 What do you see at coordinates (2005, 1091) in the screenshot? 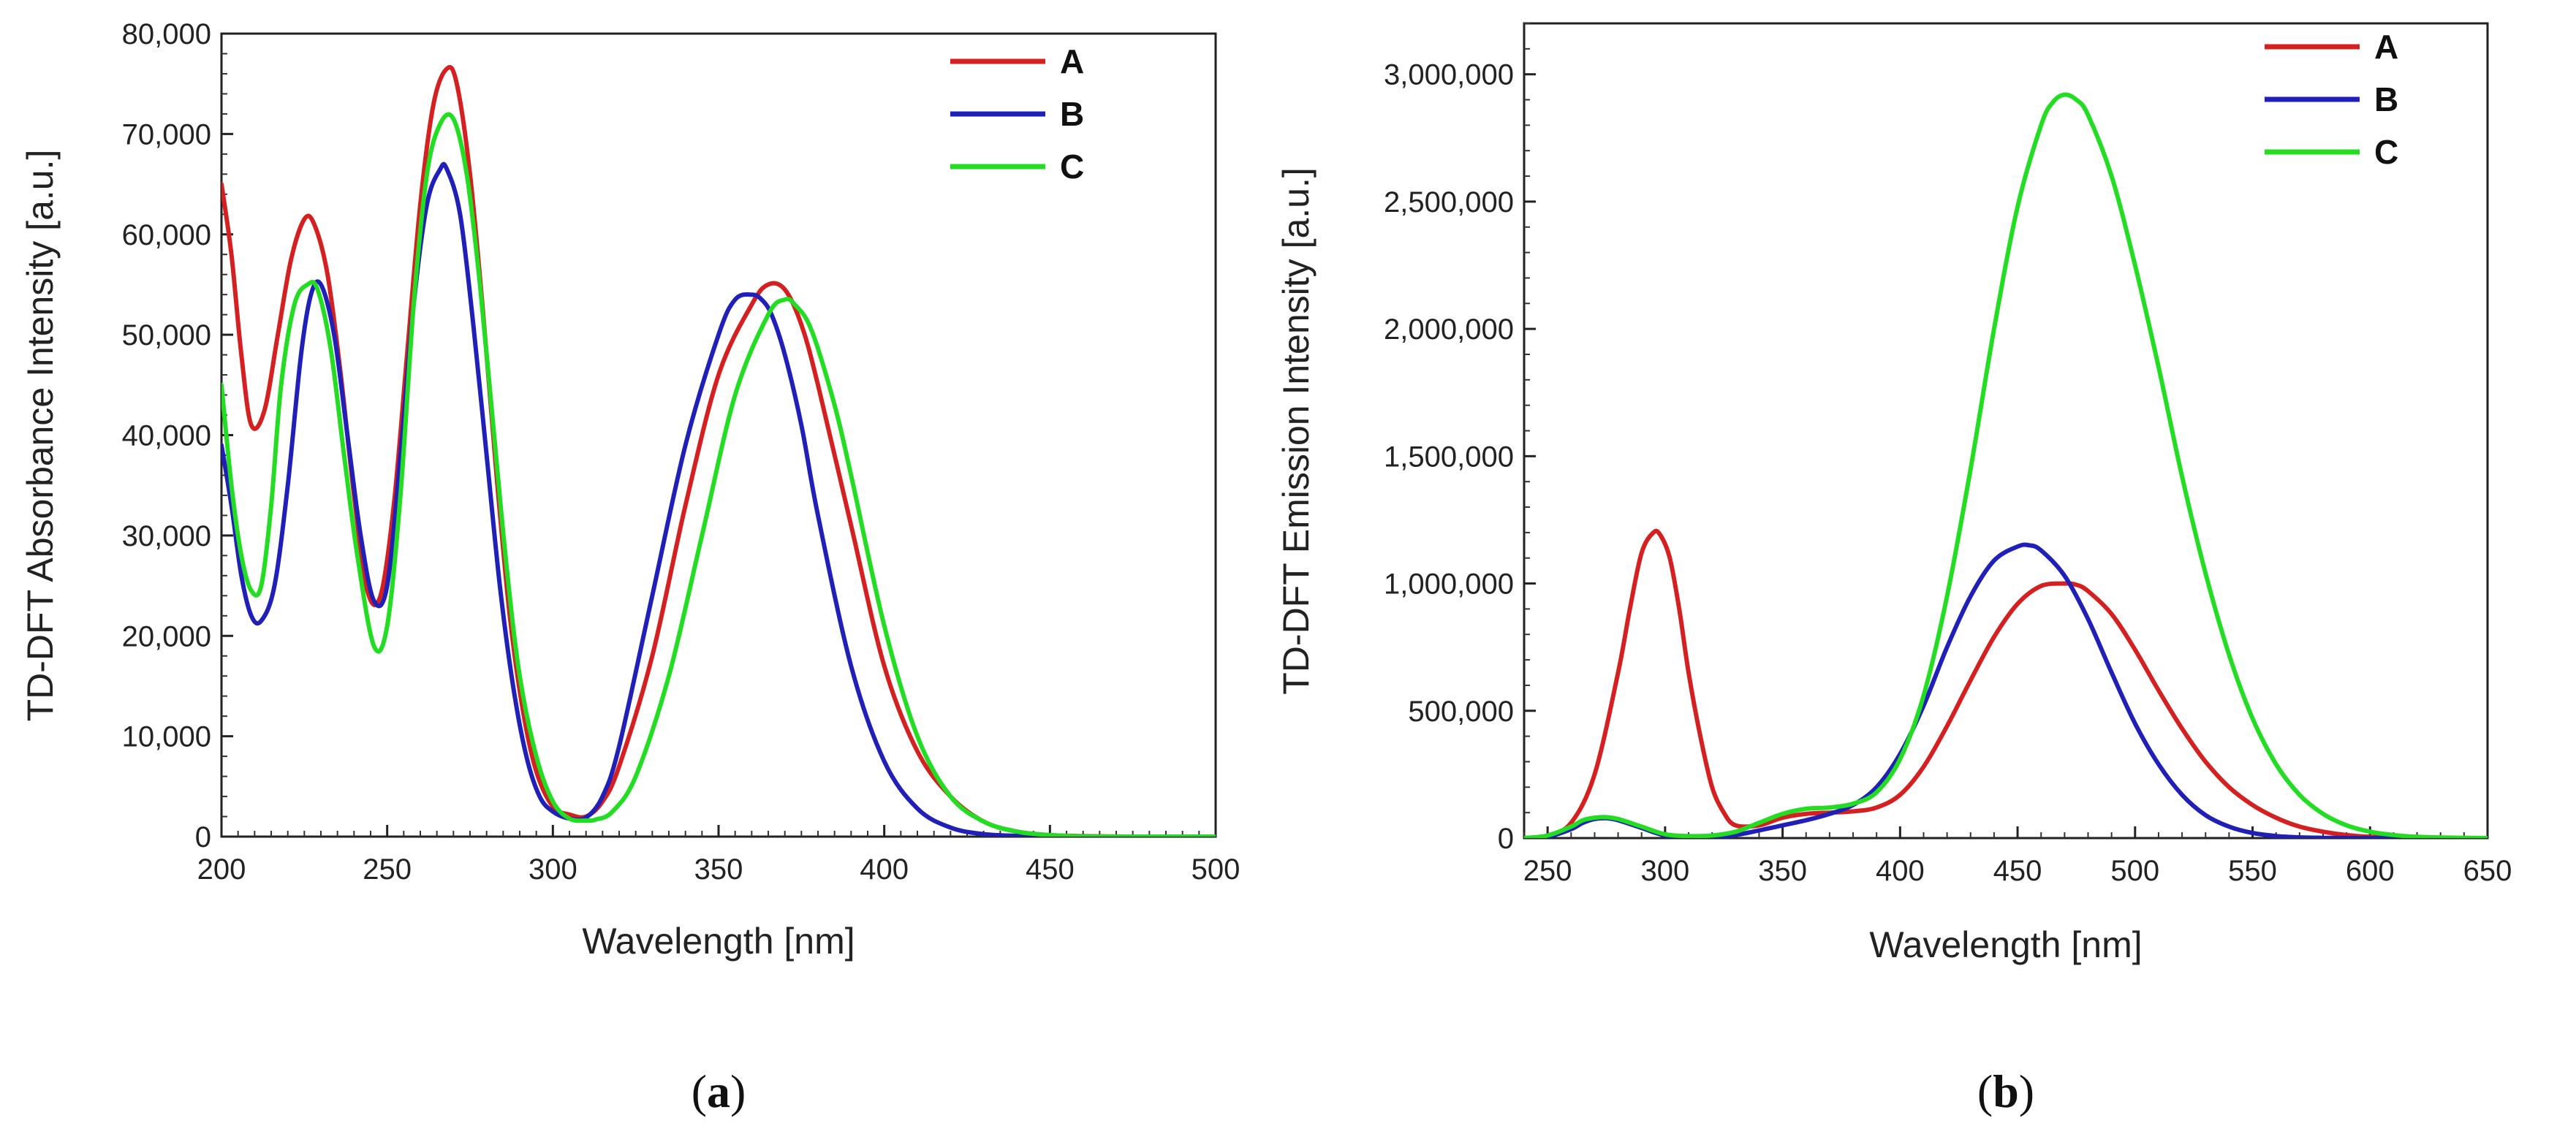
I see `panel-caption: (b)` at bounding box center [2005, 1091].